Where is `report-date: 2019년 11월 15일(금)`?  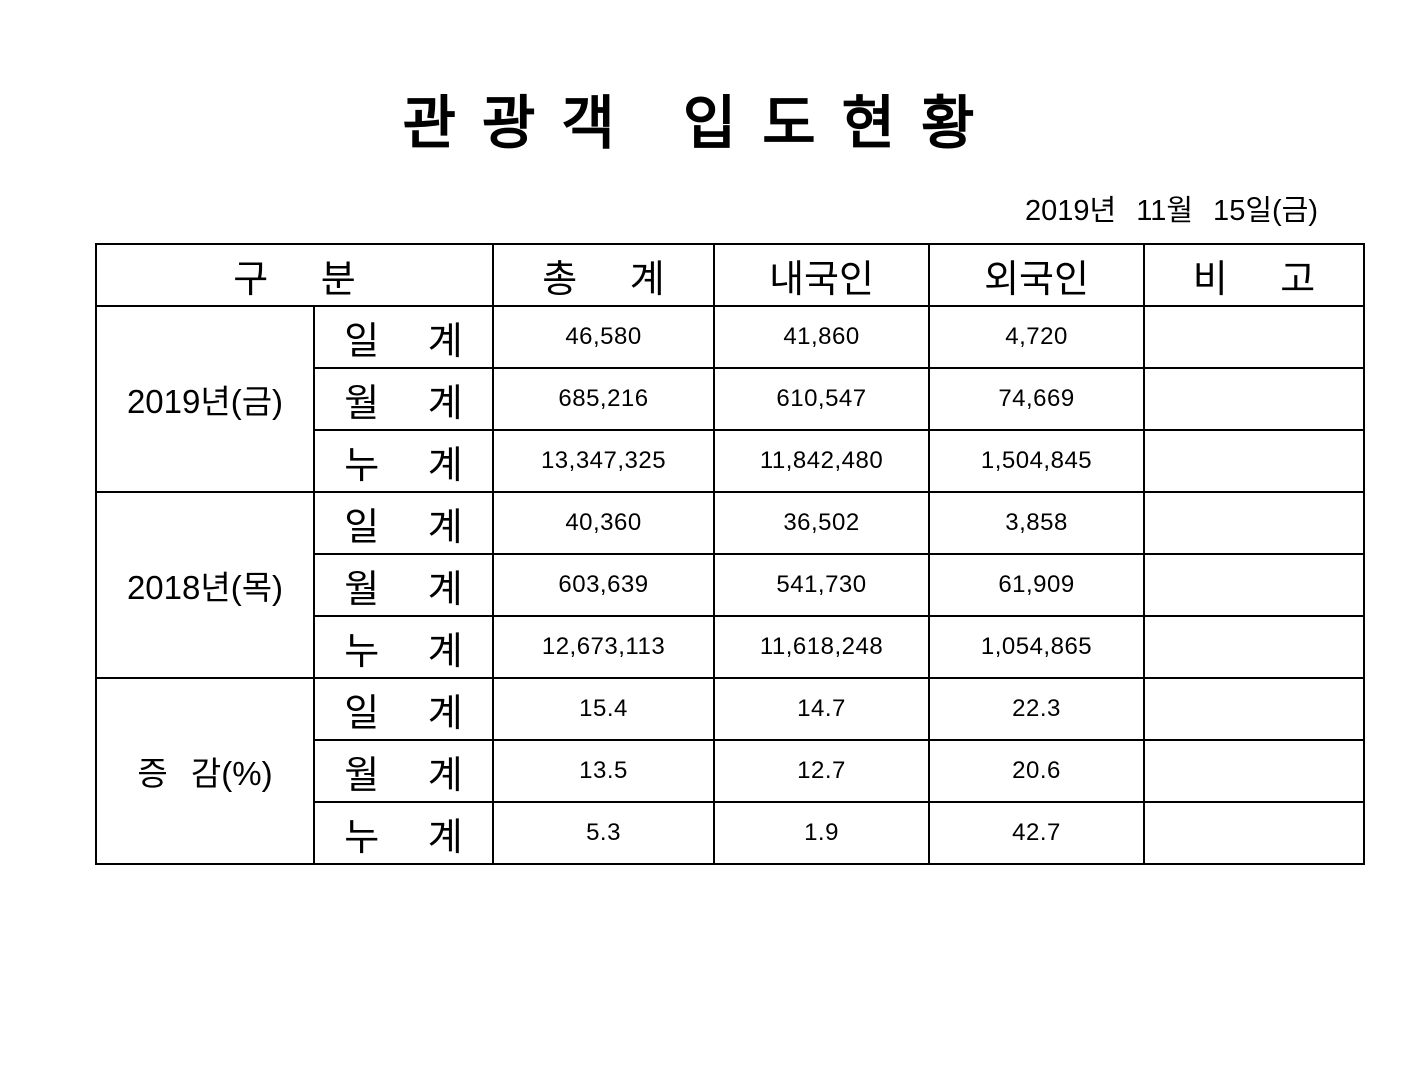
report-date: 2019년 11월 15일(금) is located at coordinates (1171, 211).